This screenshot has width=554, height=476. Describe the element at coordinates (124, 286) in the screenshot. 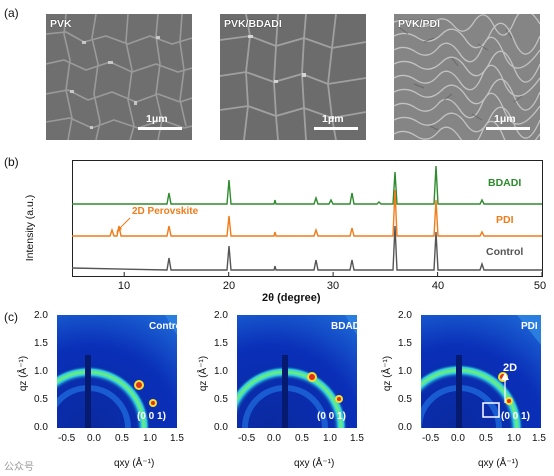

I see `xrd-xtick: 10` at that location.